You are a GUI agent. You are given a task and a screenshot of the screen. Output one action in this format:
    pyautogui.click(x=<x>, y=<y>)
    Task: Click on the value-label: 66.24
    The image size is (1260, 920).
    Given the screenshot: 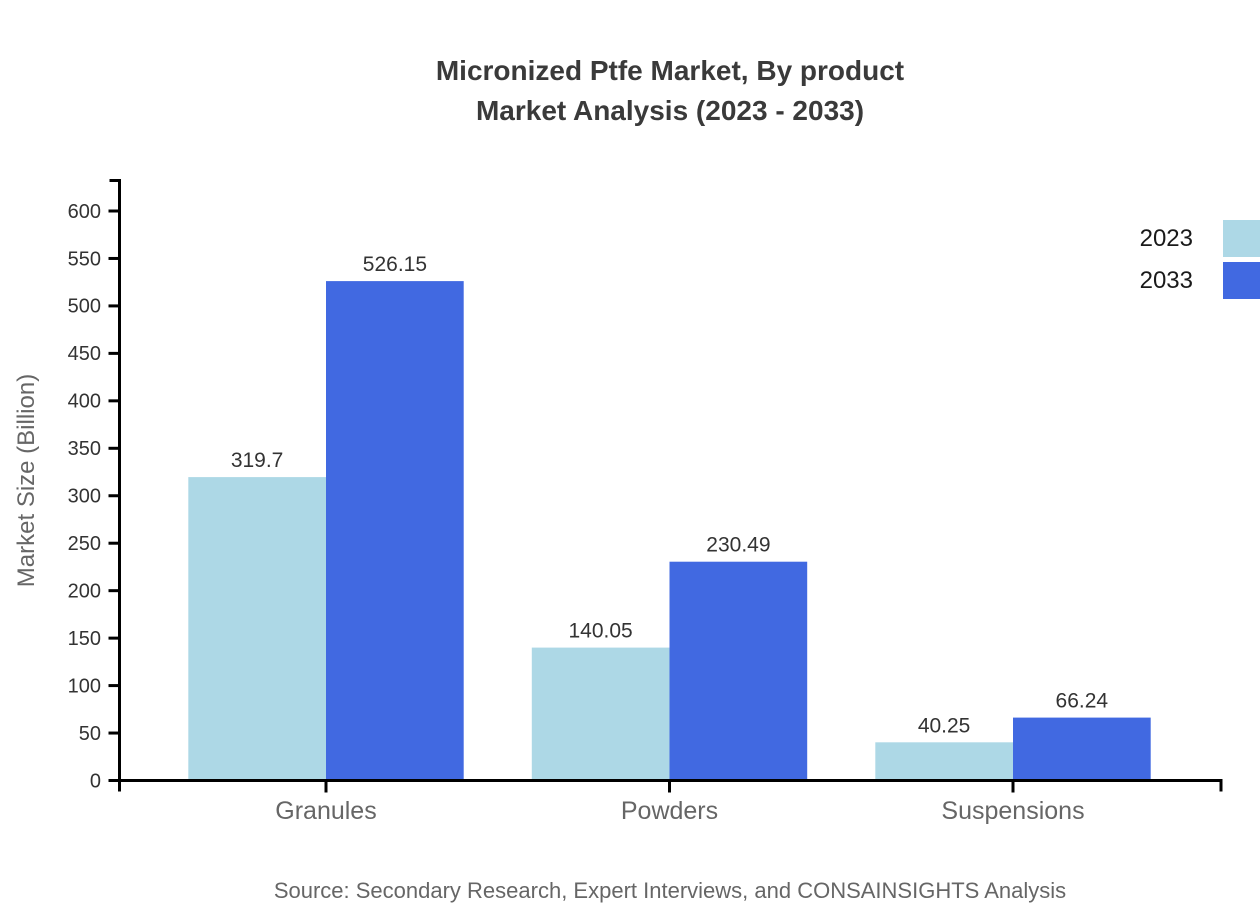 What is the action you would take?
    pyautogui.click(x=1082, y=701)
    